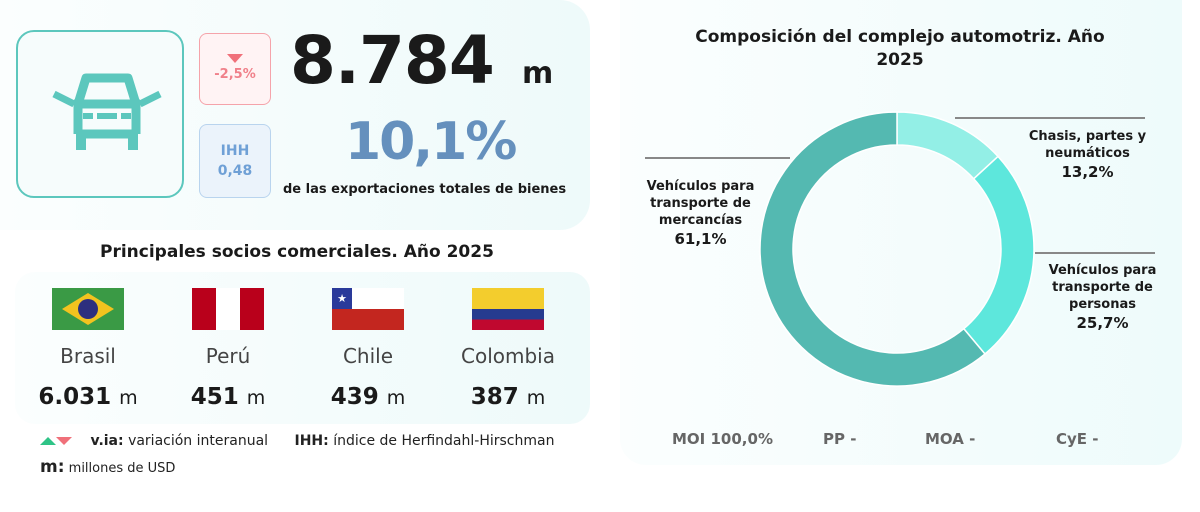  I want to click on variation-value: -2,5%, so click(235, 74).